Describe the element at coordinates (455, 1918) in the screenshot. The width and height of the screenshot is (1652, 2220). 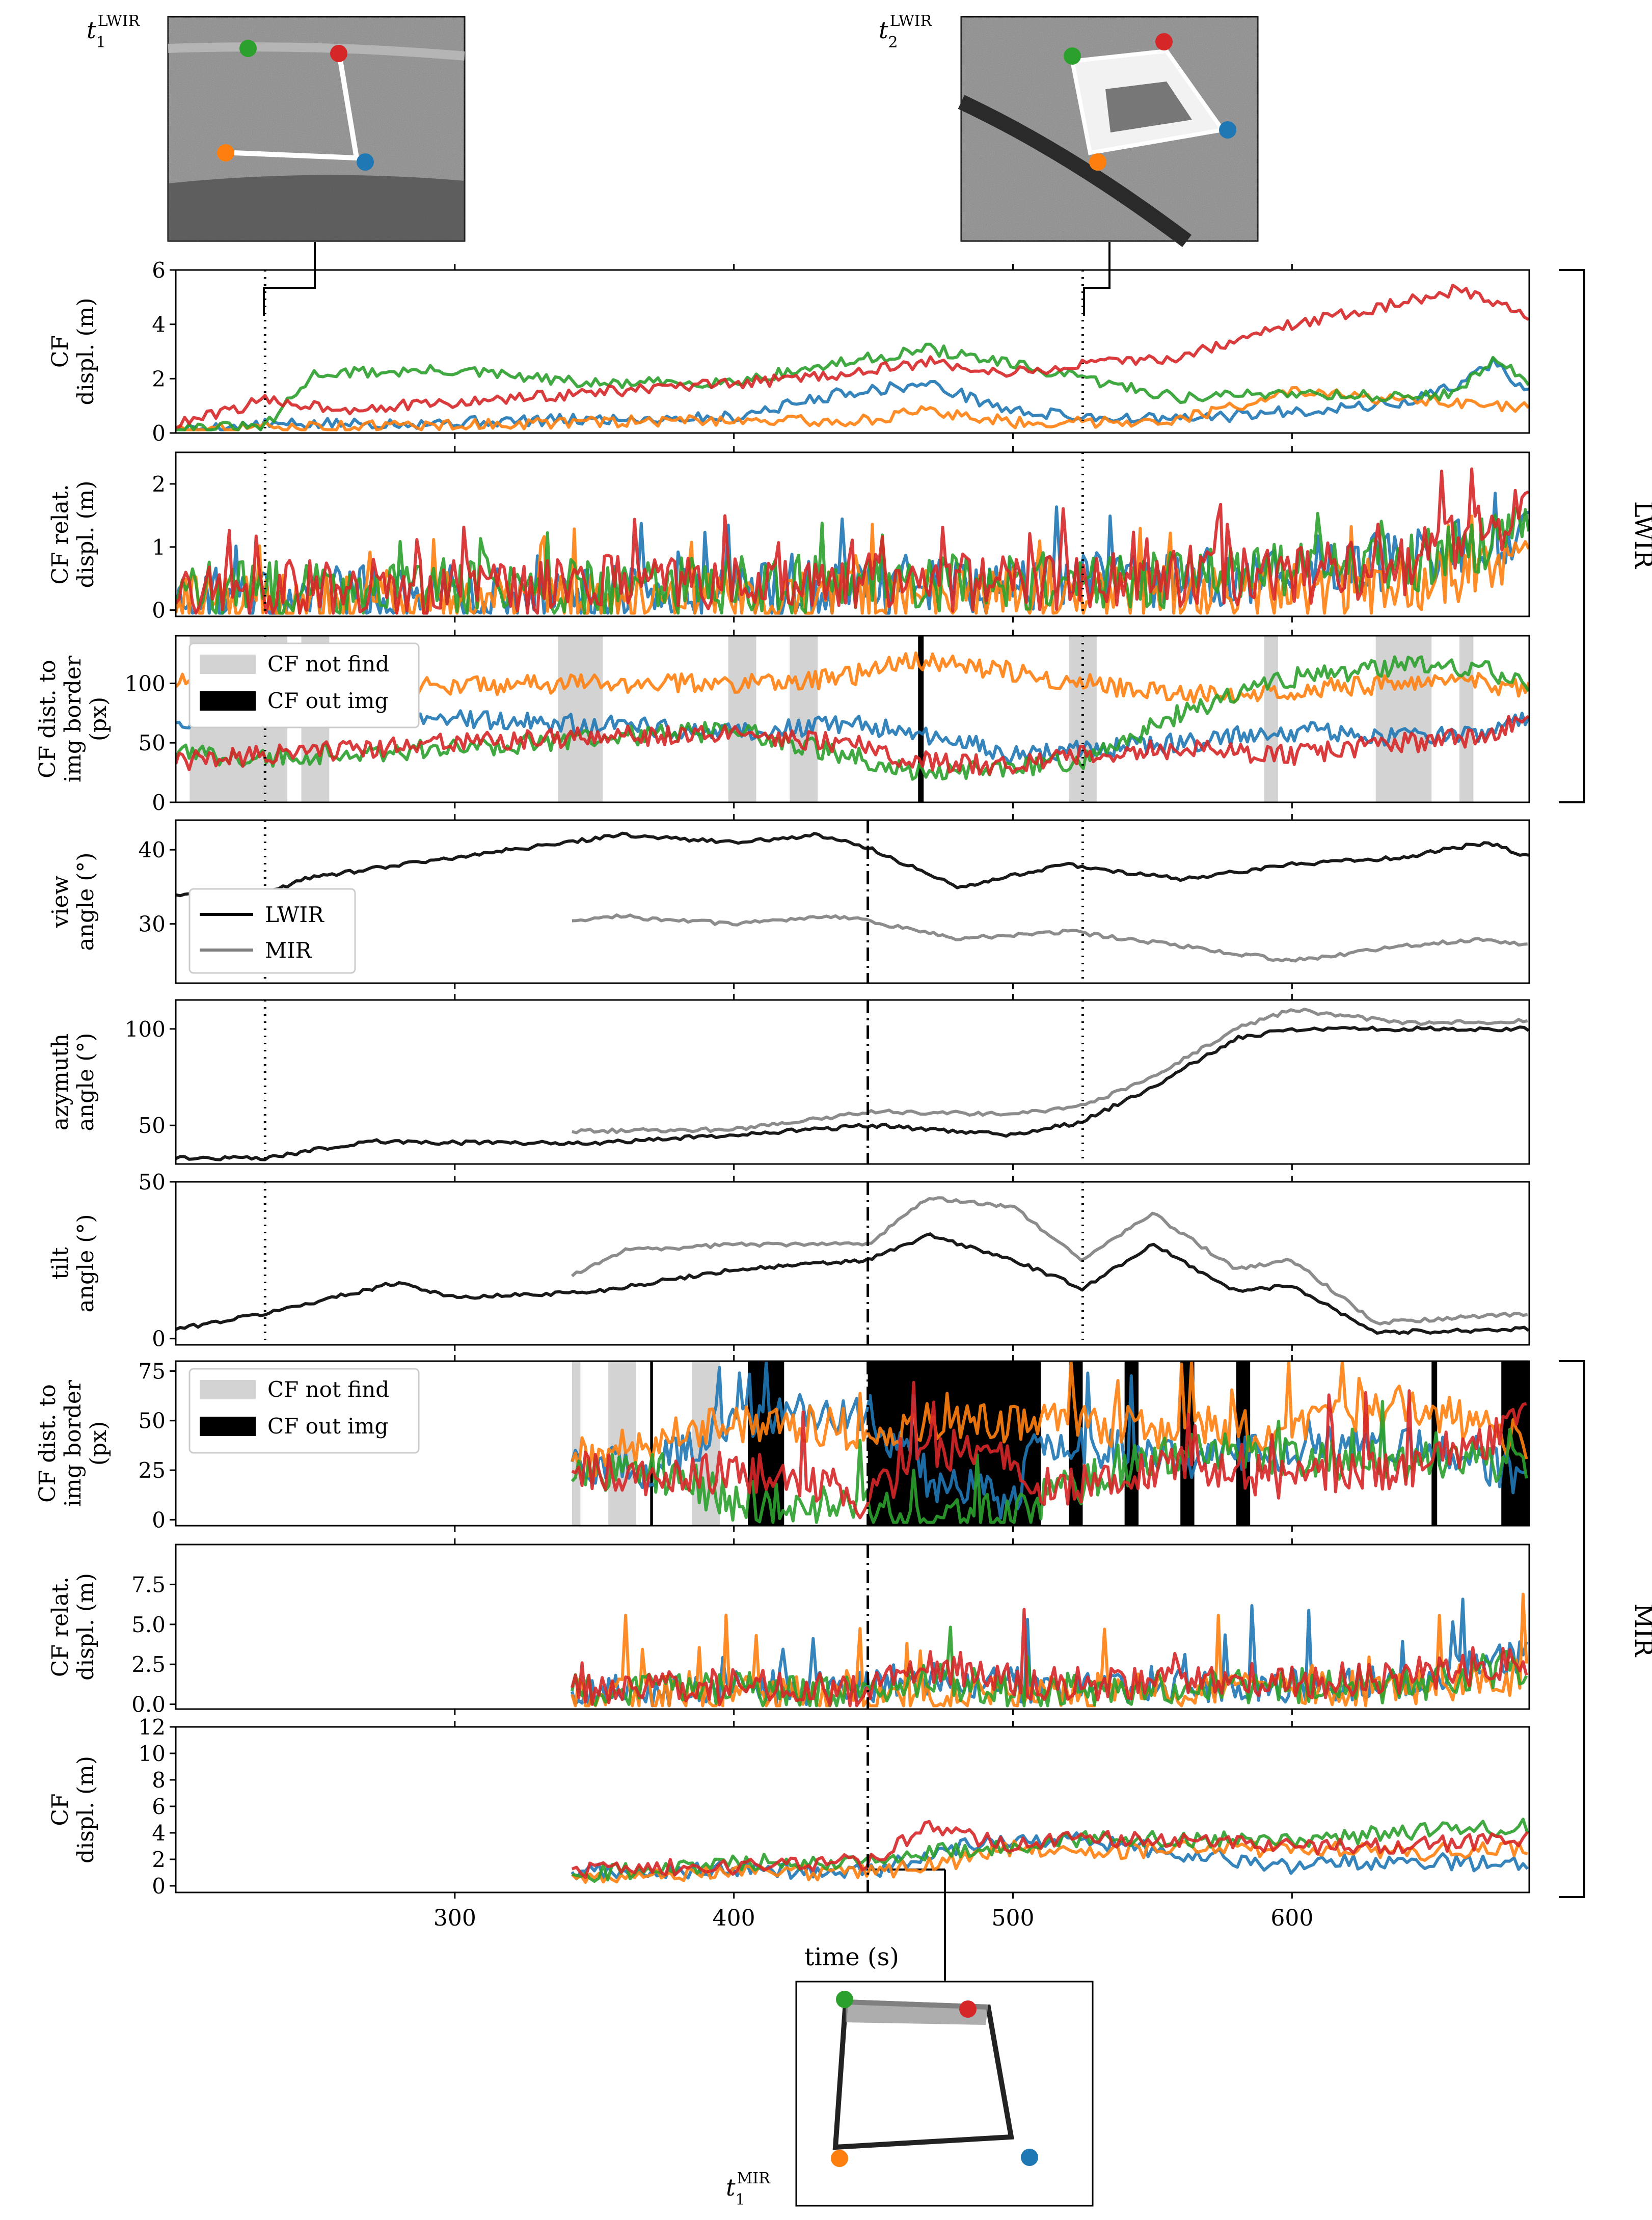
I see `x-tick-label: 300` at that location.